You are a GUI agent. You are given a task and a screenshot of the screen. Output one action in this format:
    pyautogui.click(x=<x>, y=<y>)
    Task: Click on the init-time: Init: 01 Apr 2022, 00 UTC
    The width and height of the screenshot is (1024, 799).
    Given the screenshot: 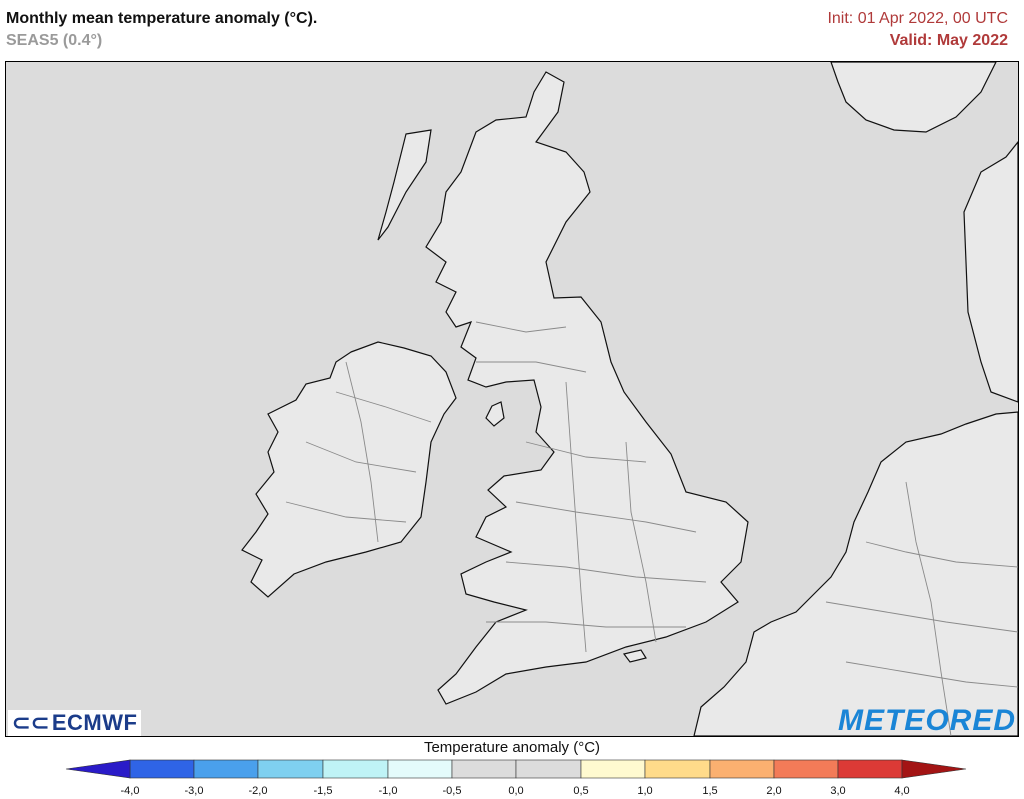 What is the action you would take?
    pyautogui.click(x=917, y=18)
    